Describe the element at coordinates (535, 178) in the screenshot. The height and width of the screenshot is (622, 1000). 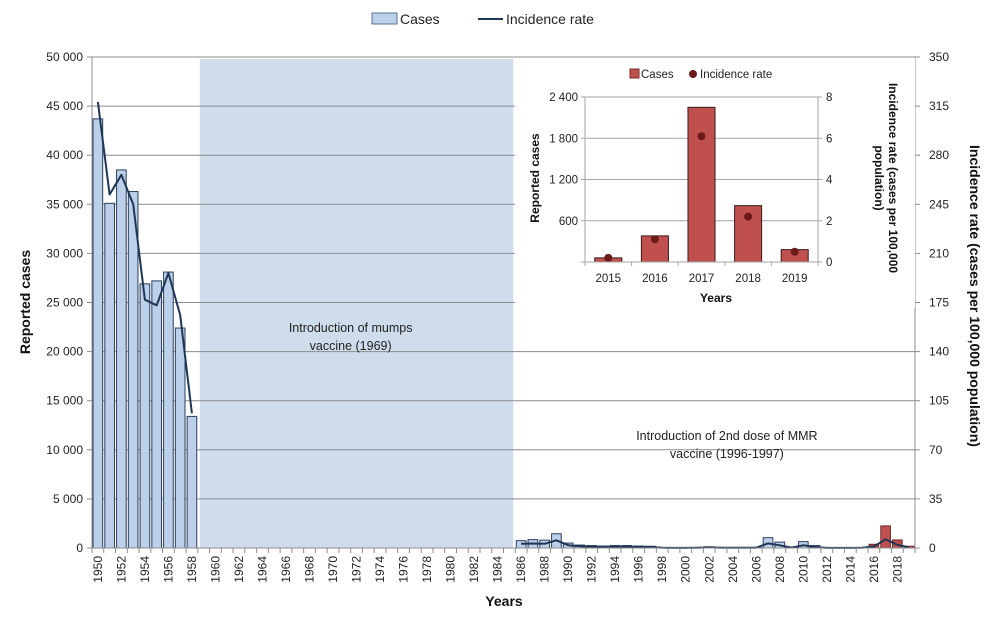
I see `inset-y-axis-title: Reported cases` at that location.